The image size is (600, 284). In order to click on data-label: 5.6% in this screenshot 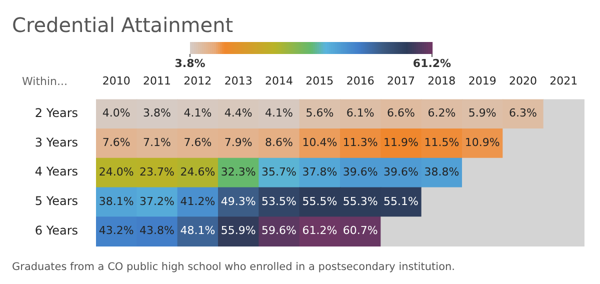, I will do `click(320, 113)`.